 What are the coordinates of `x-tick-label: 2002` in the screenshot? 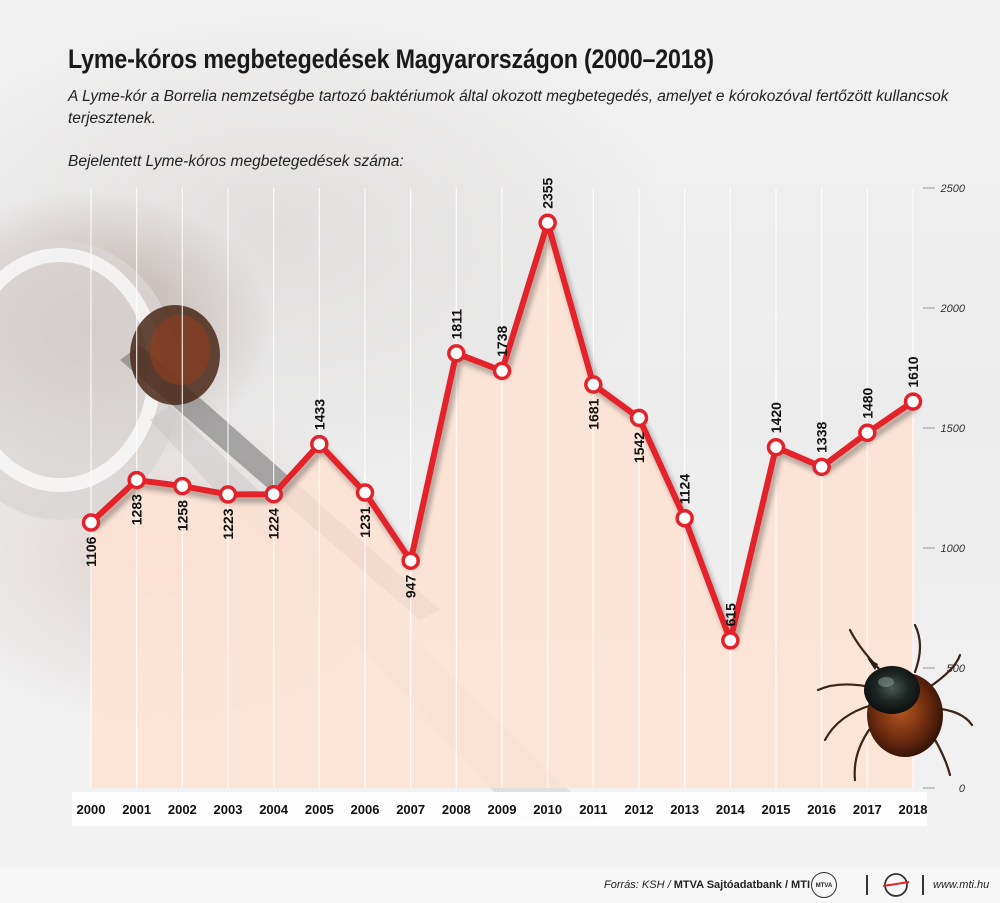 It's located at (182, 809).